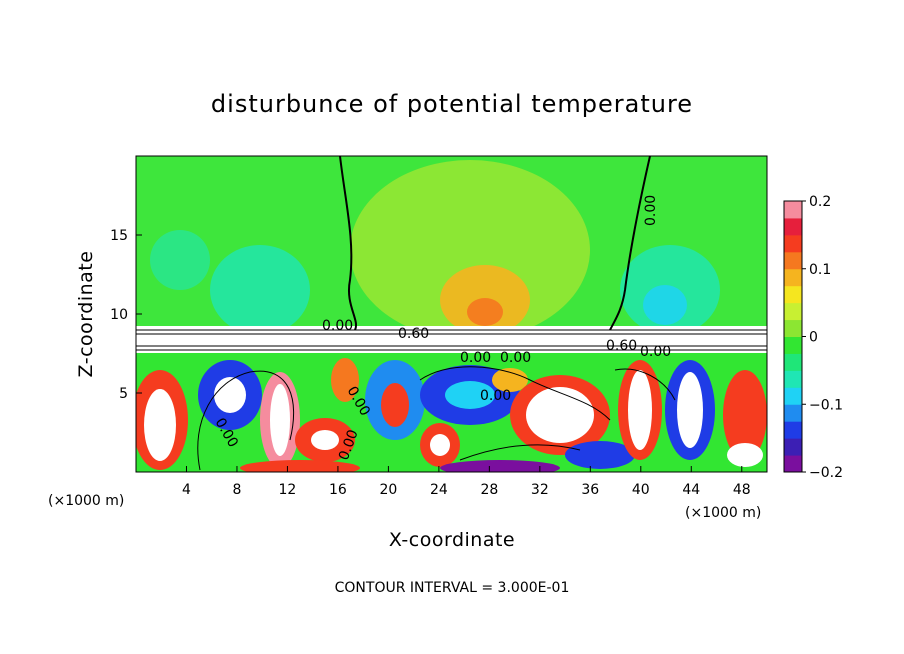 The height and width of the screenshot is (654, 904). I want to click on x-tick-label: 40, so click(641, 490).